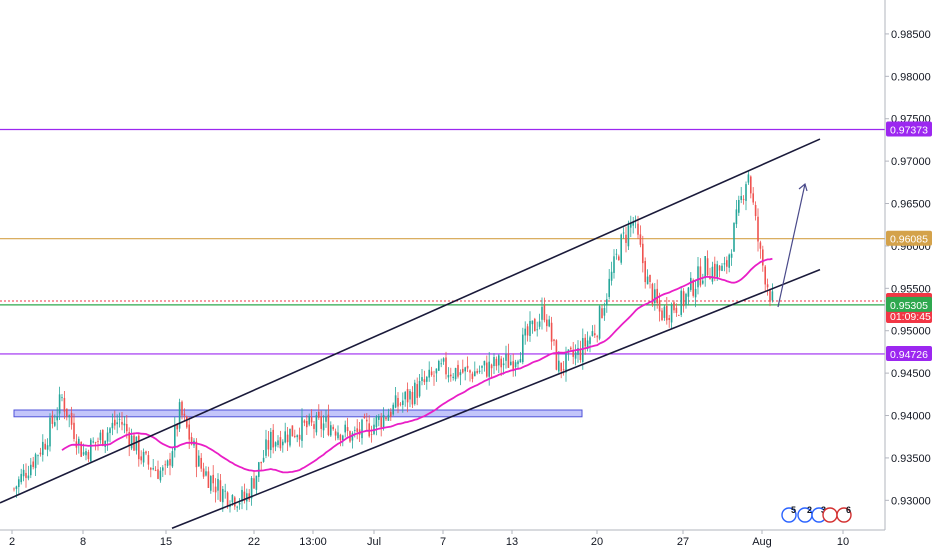  Describe the element at coordinates (911, 332) in the screenshot. I see `price-tick-label: 0.95000` at that location.